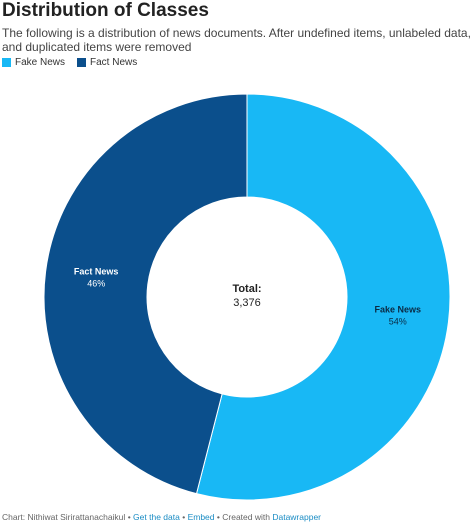 This screenshot has height=523, width=474. What do you see at coordinates (246, 289) in the screenshot?
I see `center-label: Total:` at bounding box center [246, 289].